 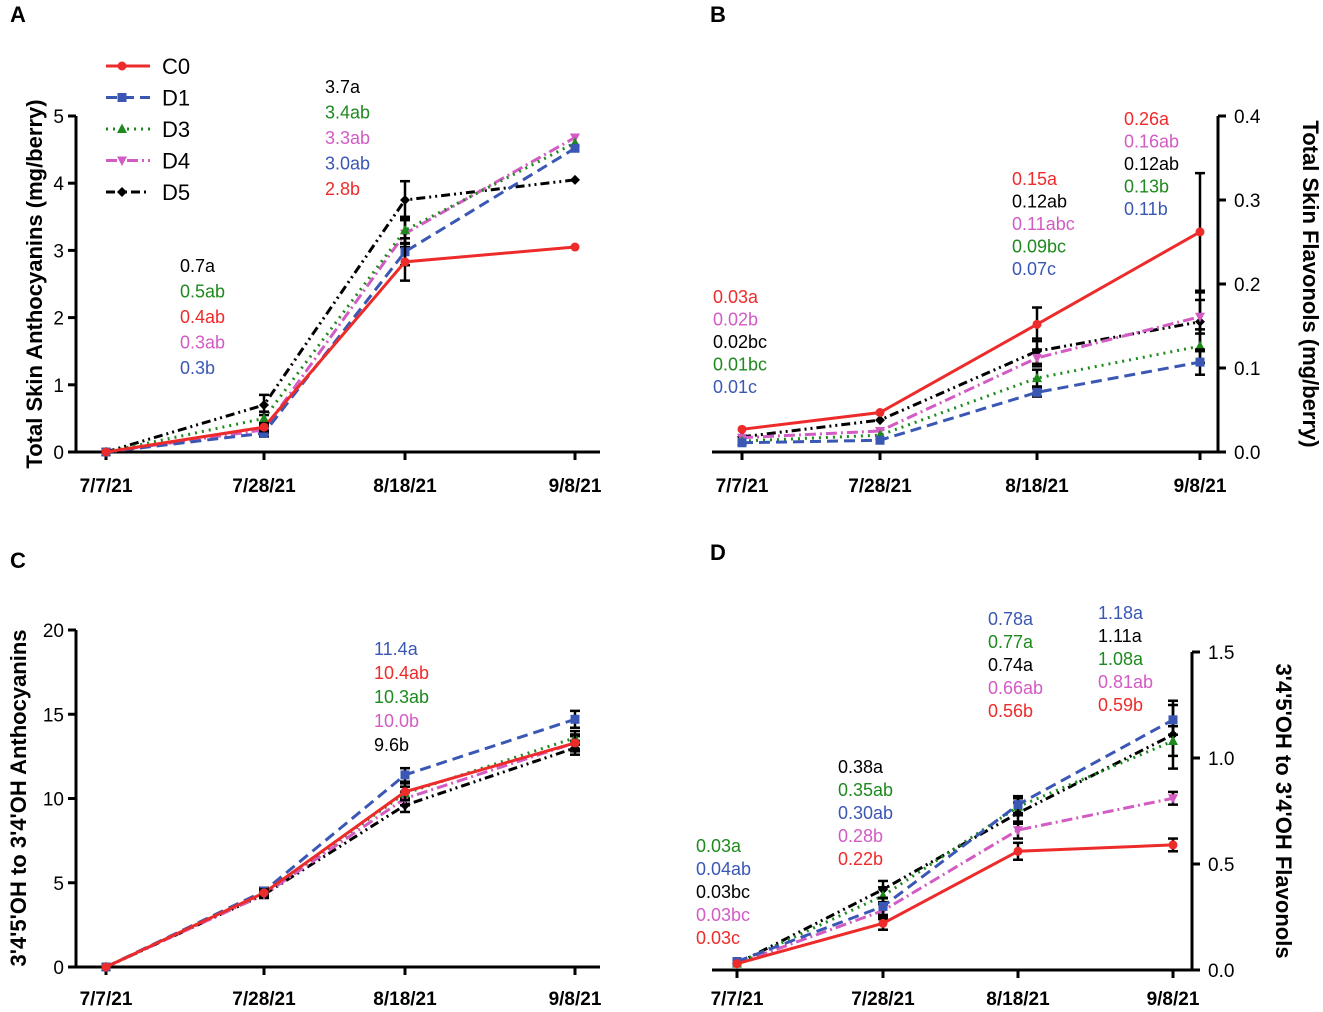 I want to click on y-tick-label-a: 1, so click(x=58, y=386).